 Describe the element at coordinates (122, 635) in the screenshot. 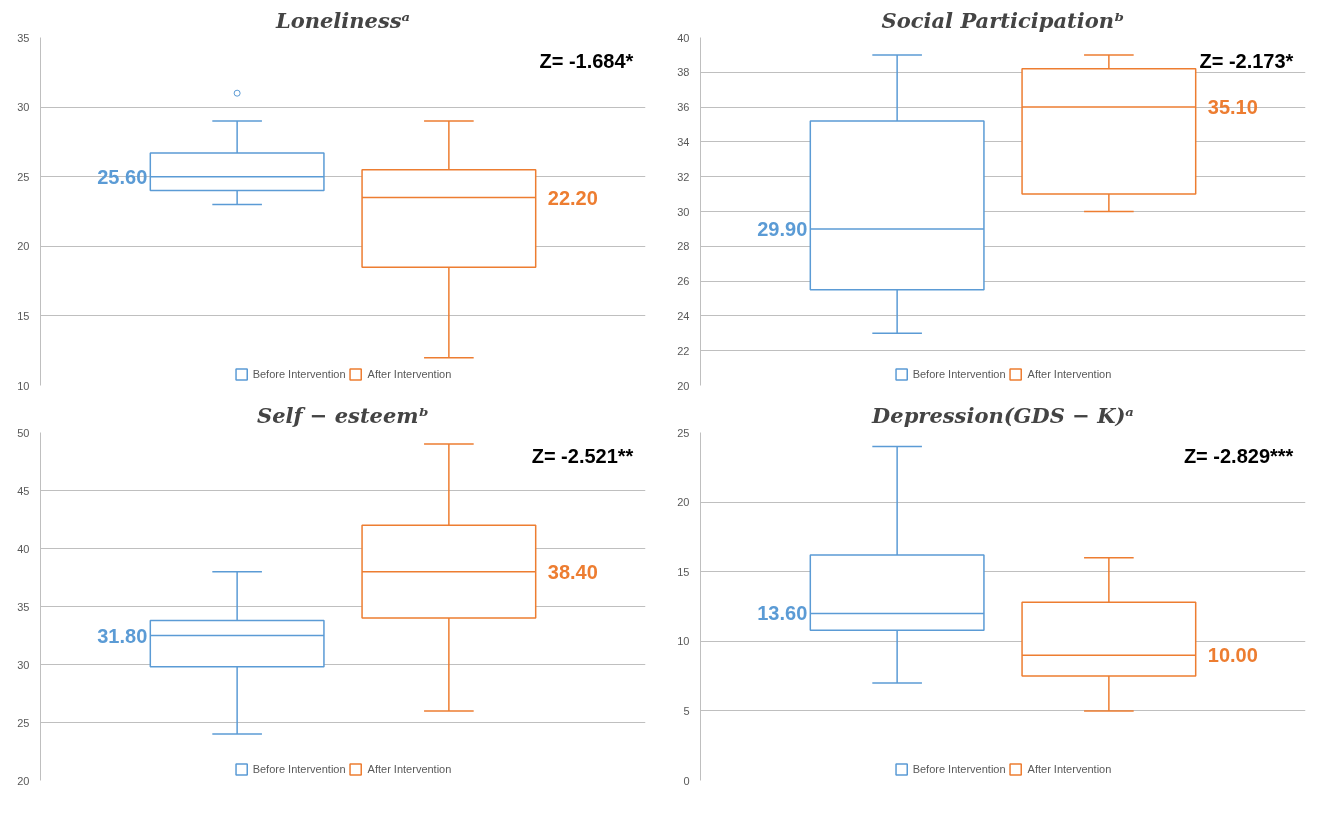

I see `annotation: 31.80` at that location.